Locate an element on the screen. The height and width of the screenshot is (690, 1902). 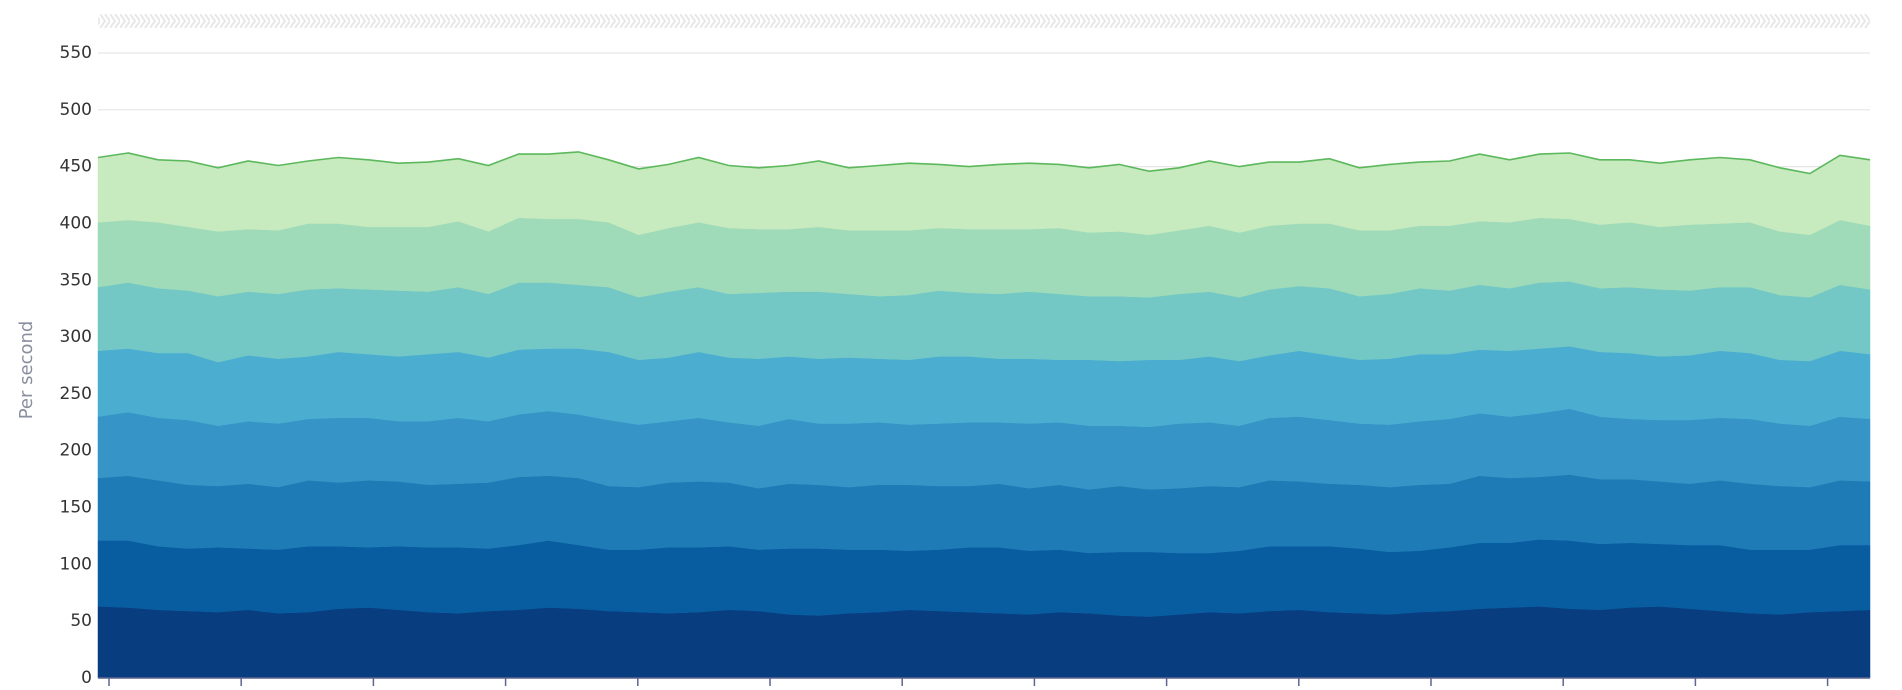
y-tick-label: 100 is located at coordinates (76, 564).